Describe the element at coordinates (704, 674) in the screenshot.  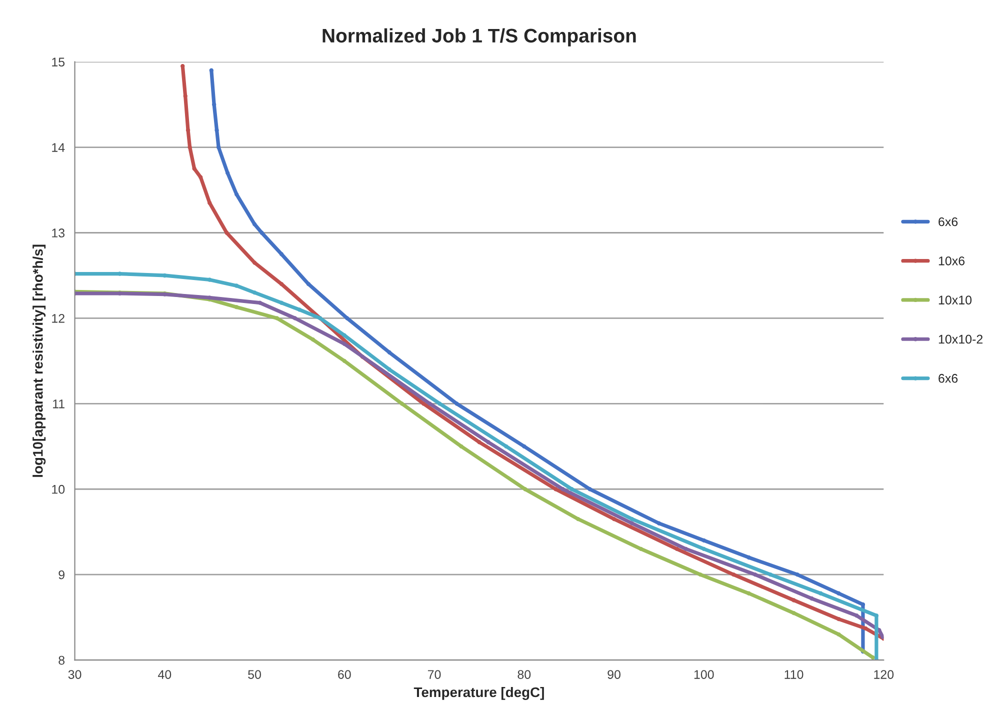
I see `x-tick-label: 100` at that location.